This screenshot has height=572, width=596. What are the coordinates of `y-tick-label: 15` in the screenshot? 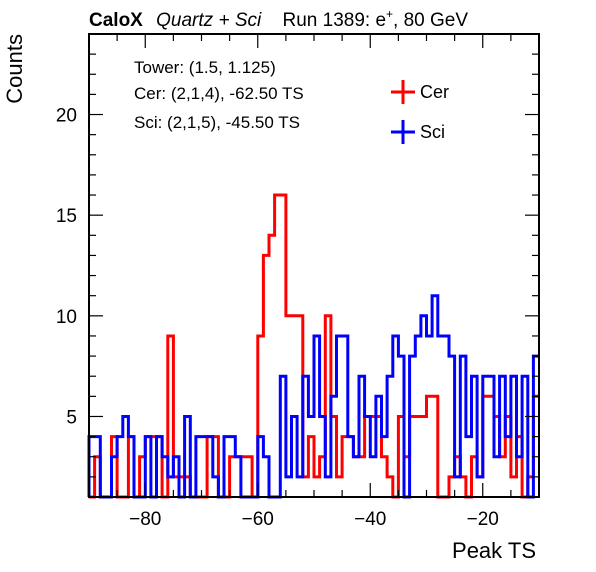 It's located at (66, 216).